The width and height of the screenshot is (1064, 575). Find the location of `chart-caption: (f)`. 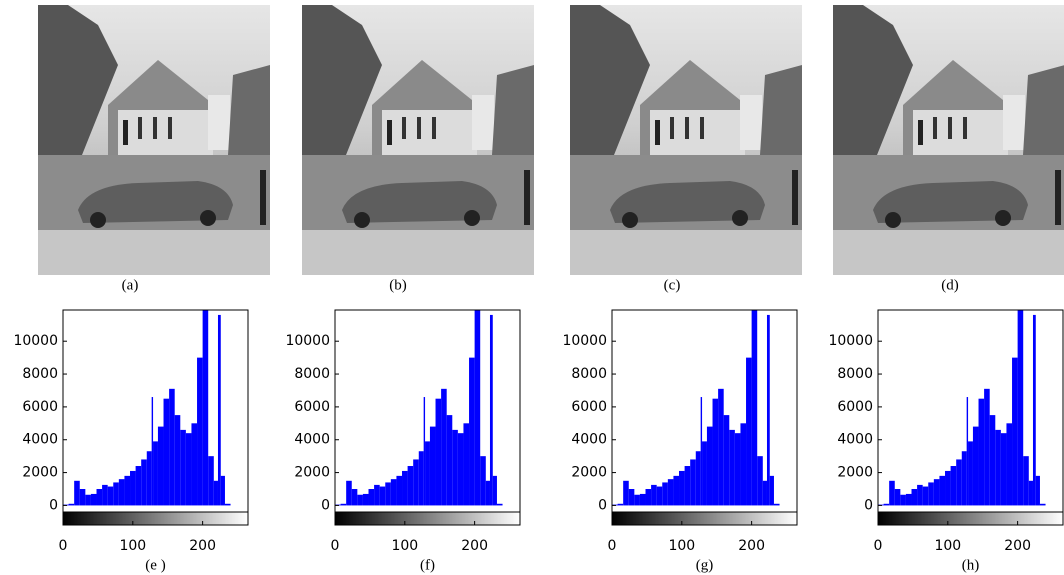

chart-caption: (f) is located at coordinates (427, 565).